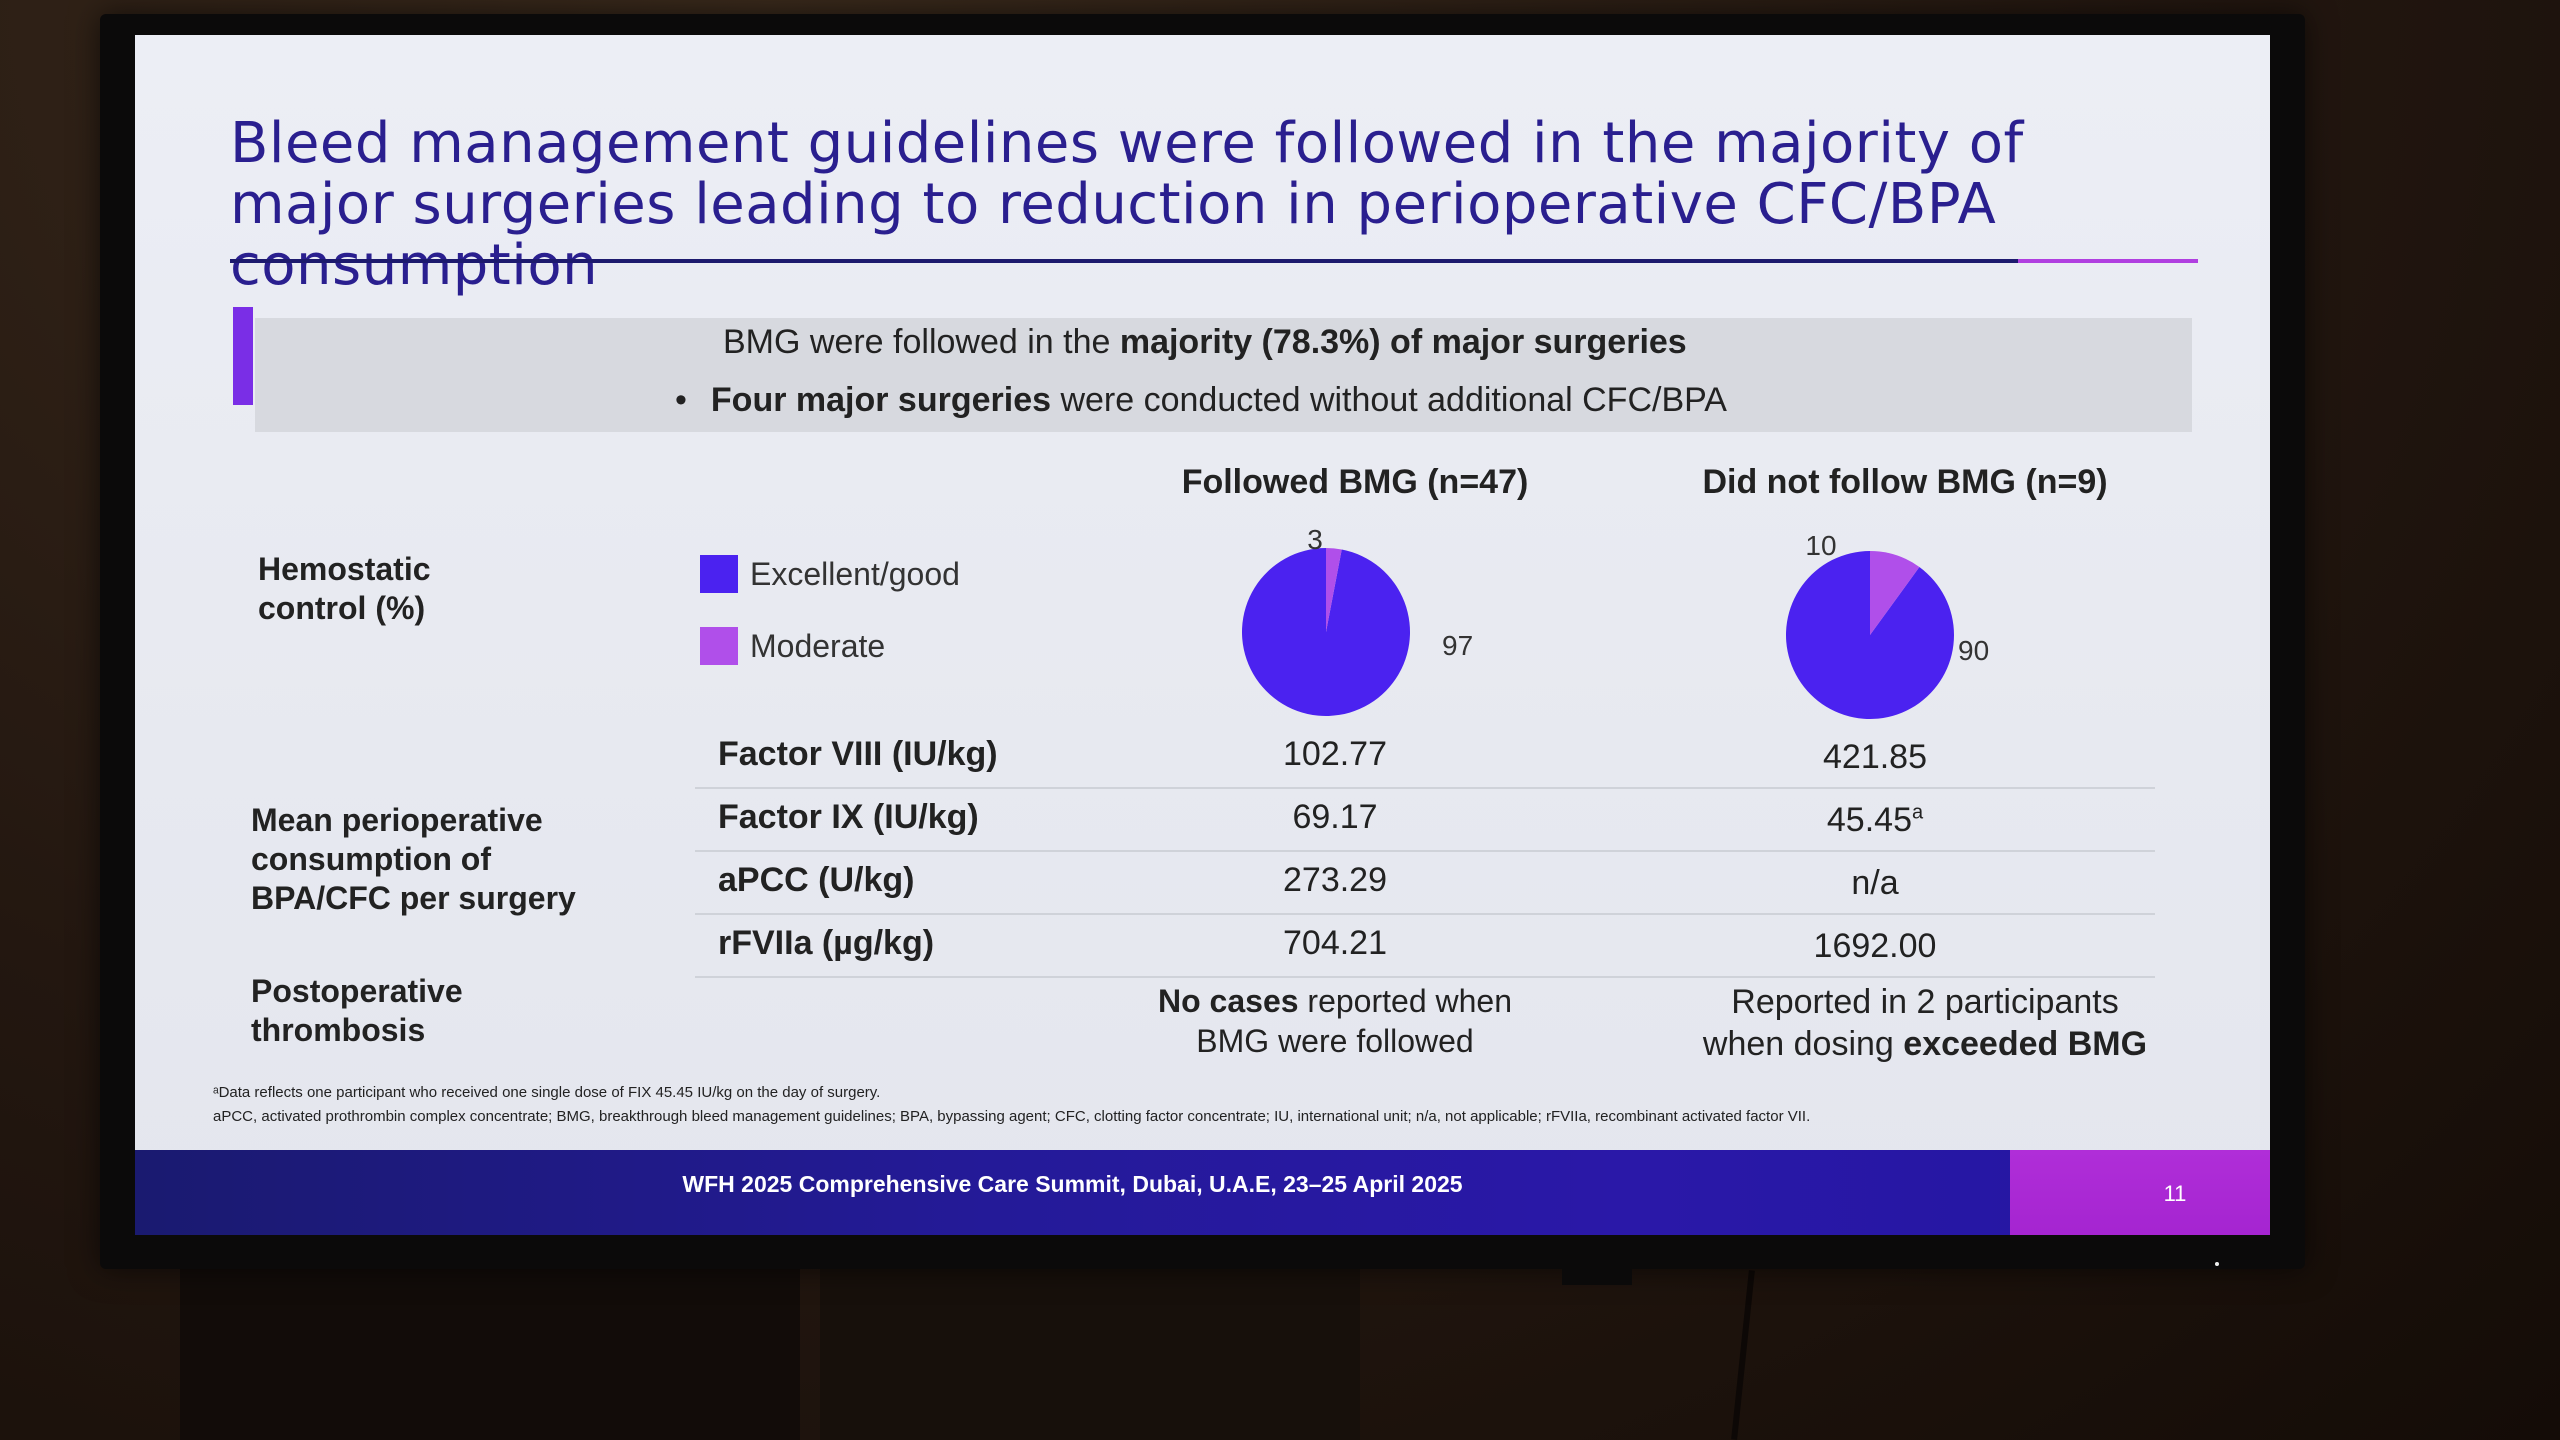 This screenshot has width=2560, height=1440. I want to click on column-header-not-followed: Did not follow BMG (n=9), so click(1905, 482).